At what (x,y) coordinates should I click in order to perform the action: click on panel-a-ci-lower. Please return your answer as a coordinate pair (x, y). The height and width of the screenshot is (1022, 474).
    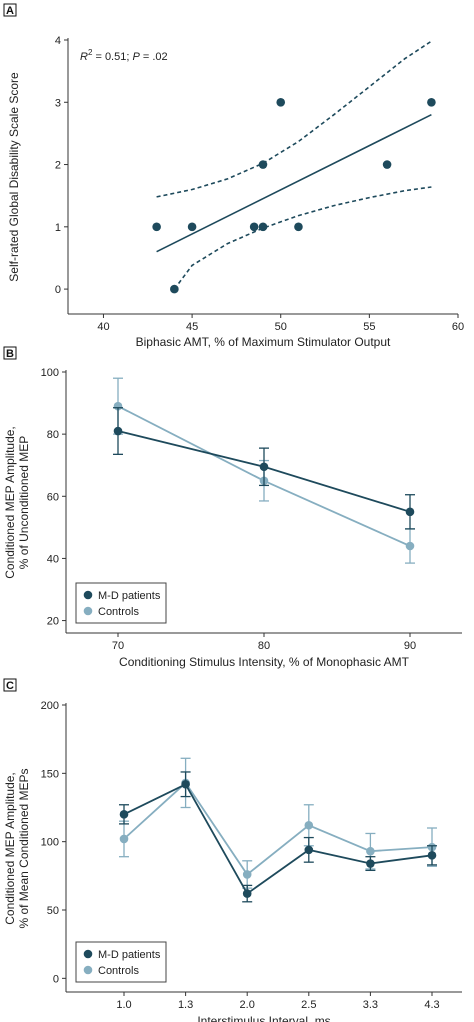
    Looking at the image, I should click on (302, 238).